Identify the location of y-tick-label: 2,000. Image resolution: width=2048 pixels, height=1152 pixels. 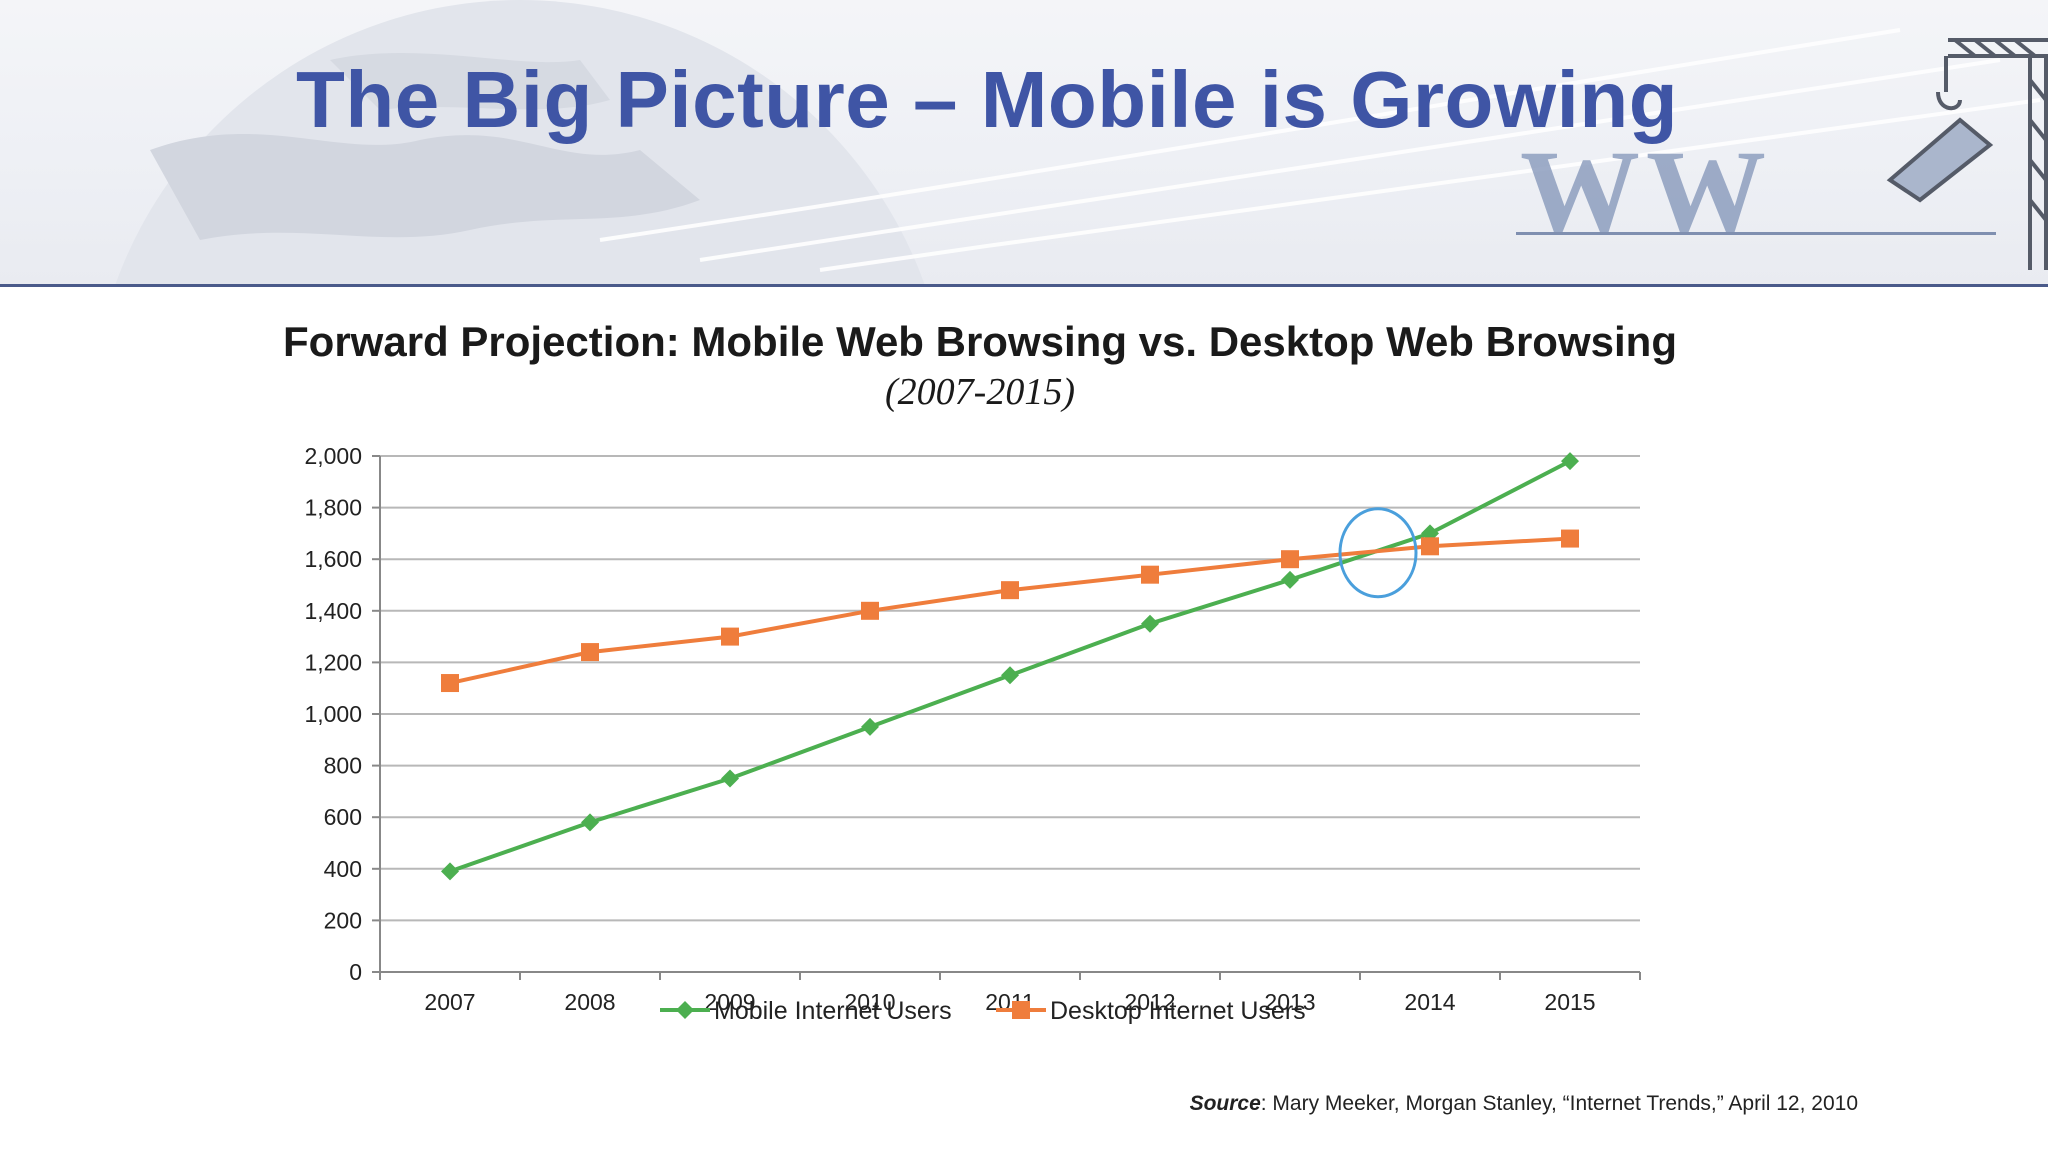
(333, 456).